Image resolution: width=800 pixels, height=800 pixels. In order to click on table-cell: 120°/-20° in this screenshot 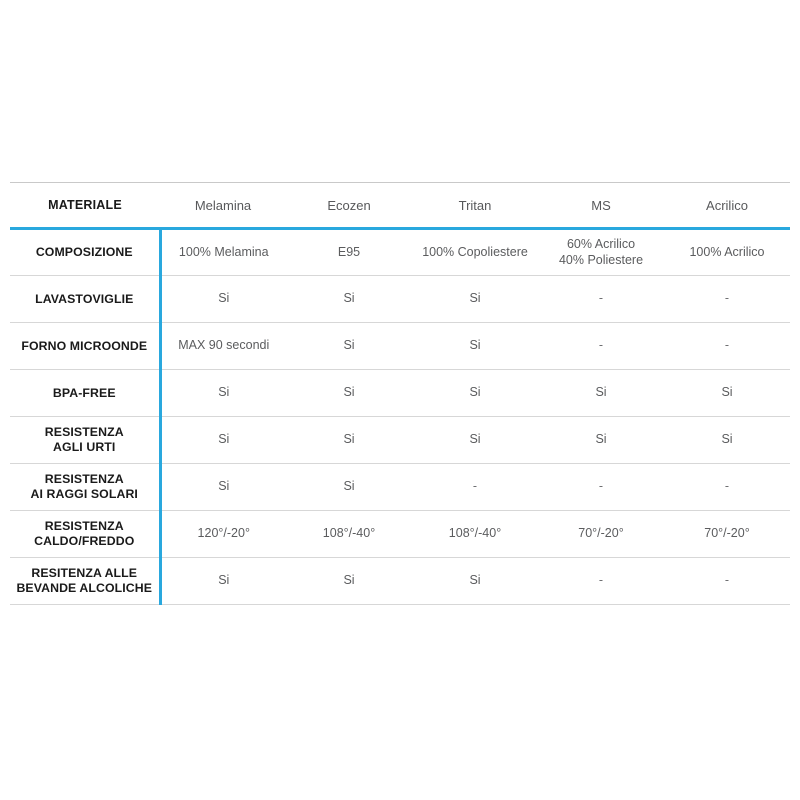, I will do `click(223, 534)`.